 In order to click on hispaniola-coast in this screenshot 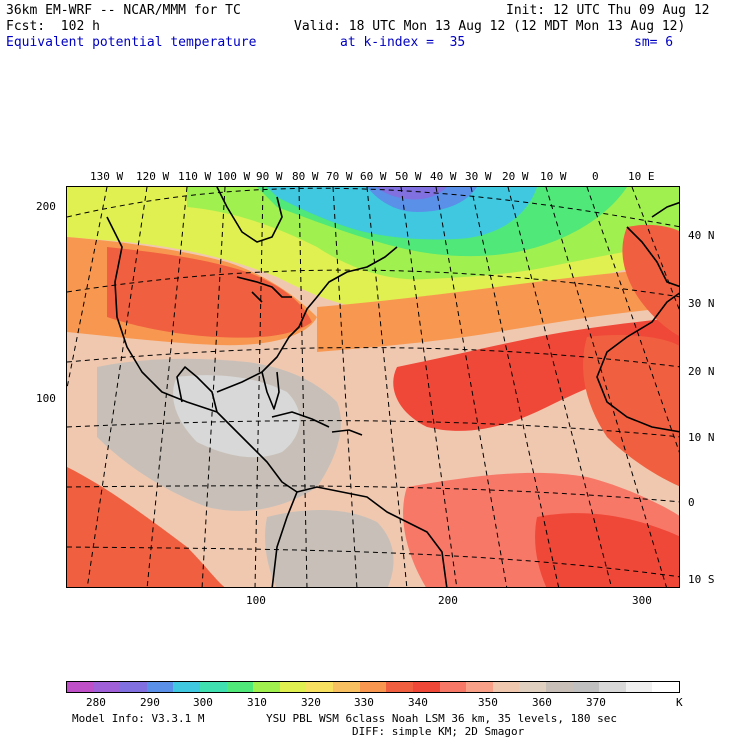, I will do `click(347, 432)`.